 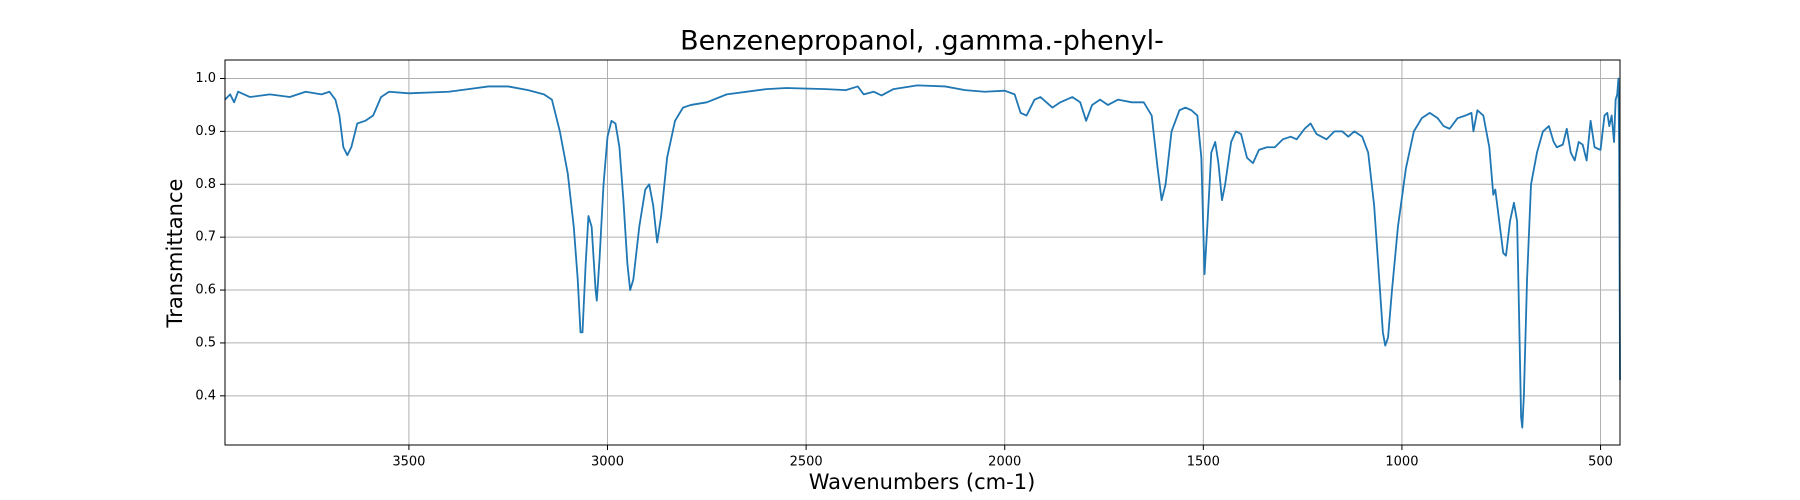 What do you see at coordinates (205, 131) in the screenshot?
I see `y-tick-label: 0.9` at bounding box center [205, 131].